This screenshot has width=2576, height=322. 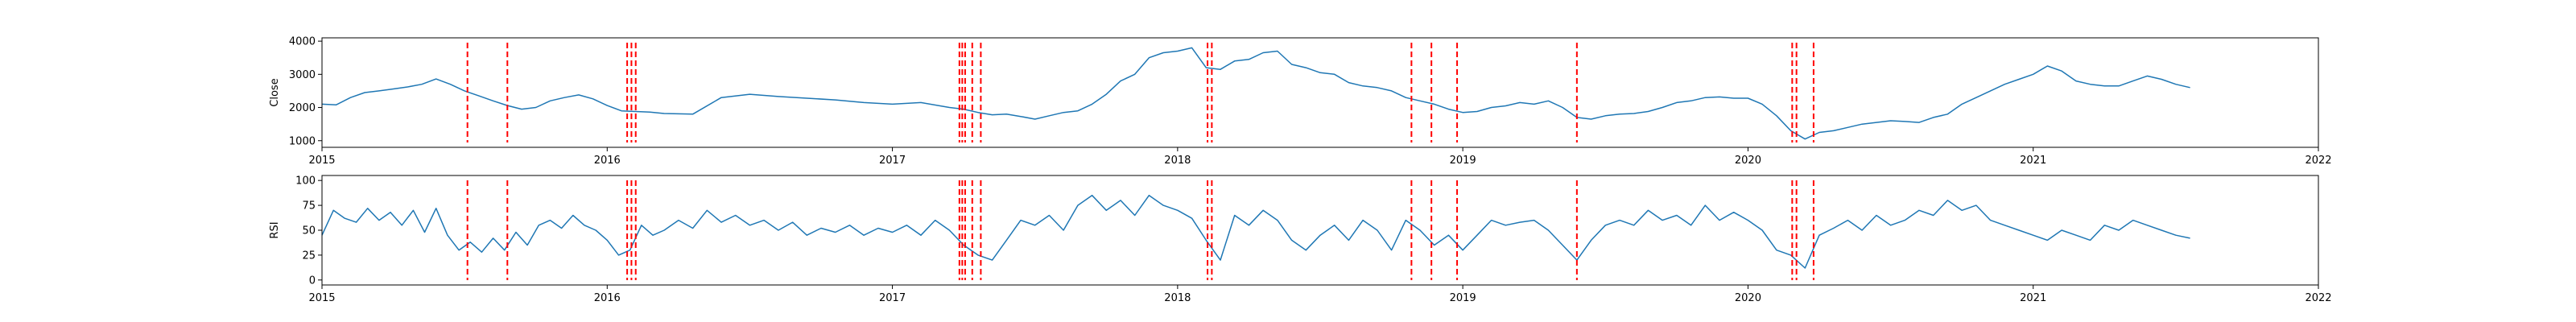 What do you see at coordinates (275, 92) in the screenshot?
I see `close-y-axis-label: Close` at bounding box center [275, 92].